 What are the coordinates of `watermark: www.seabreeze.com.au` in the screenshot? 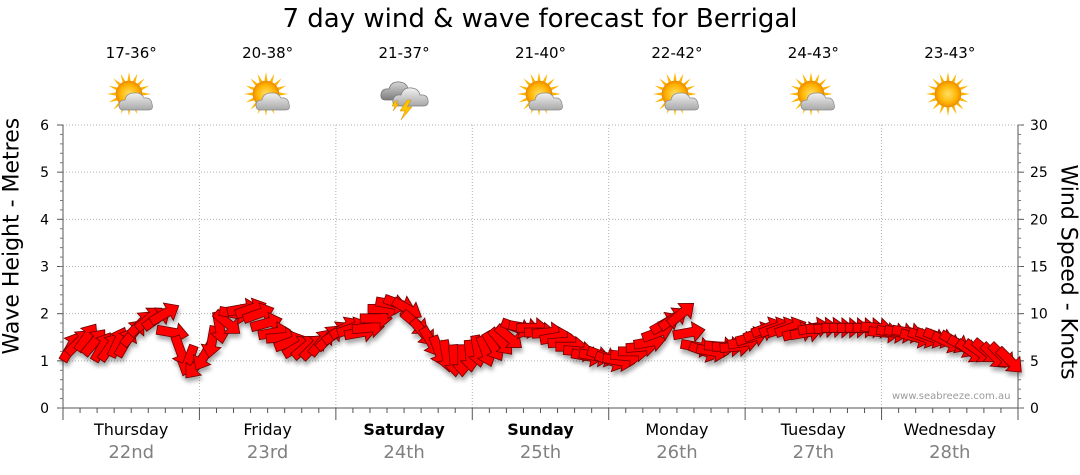 It's located at (951, 396).